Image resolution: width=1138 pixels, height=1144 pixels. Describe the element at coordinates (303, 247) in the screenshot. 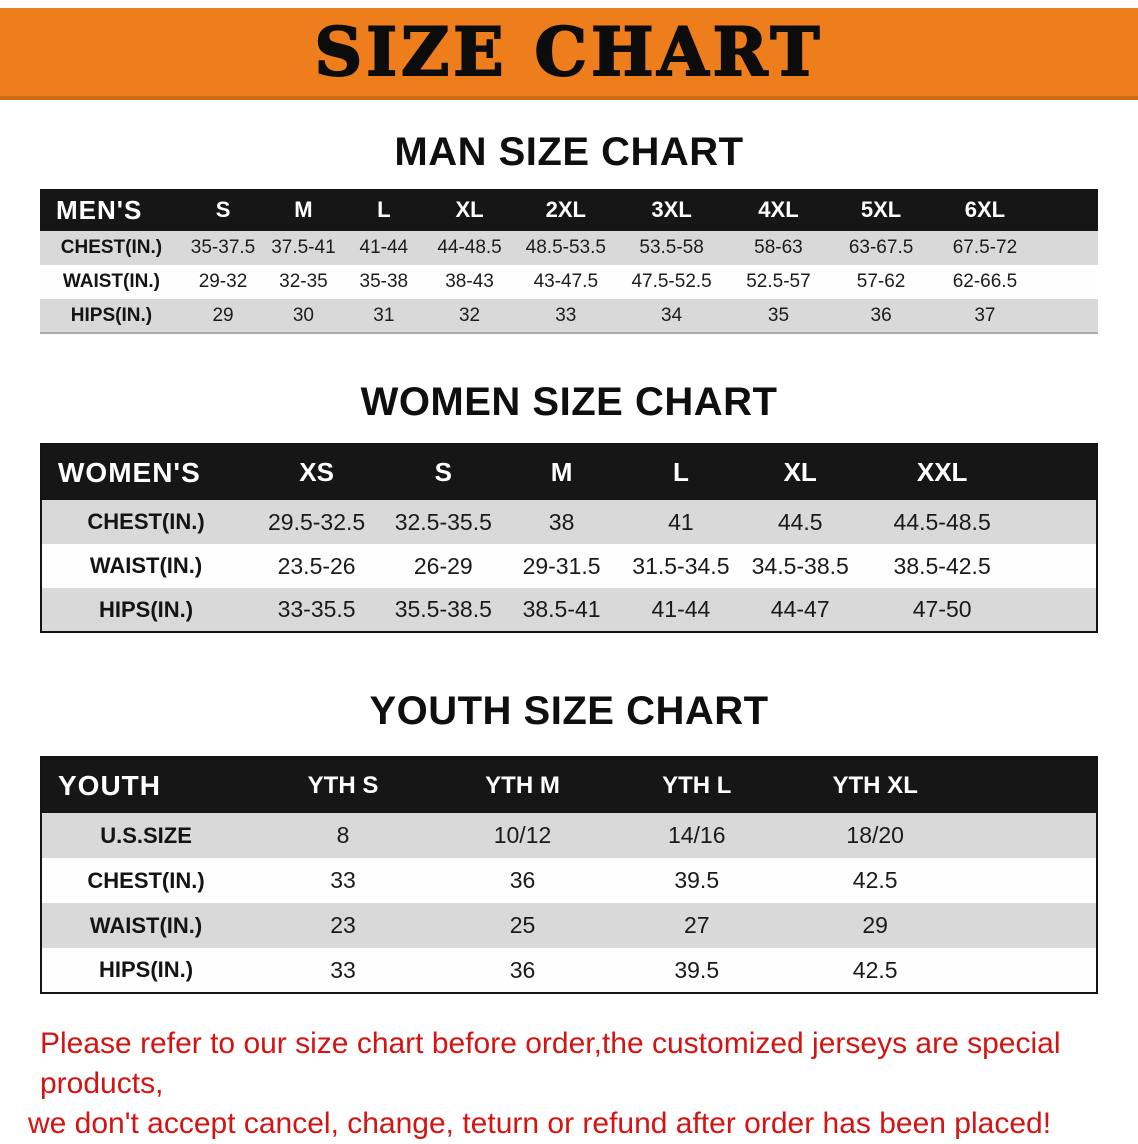

I see `size-value: 37.5-41` at that location.